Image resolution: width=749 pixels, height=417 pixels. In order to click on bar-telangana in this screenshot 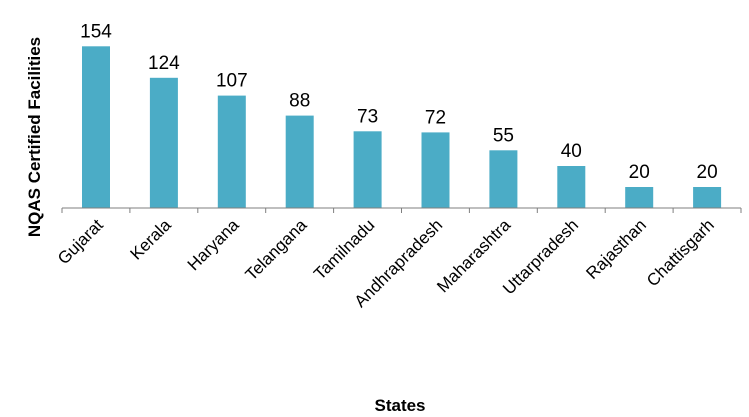, I will do `click(299, 161)`.